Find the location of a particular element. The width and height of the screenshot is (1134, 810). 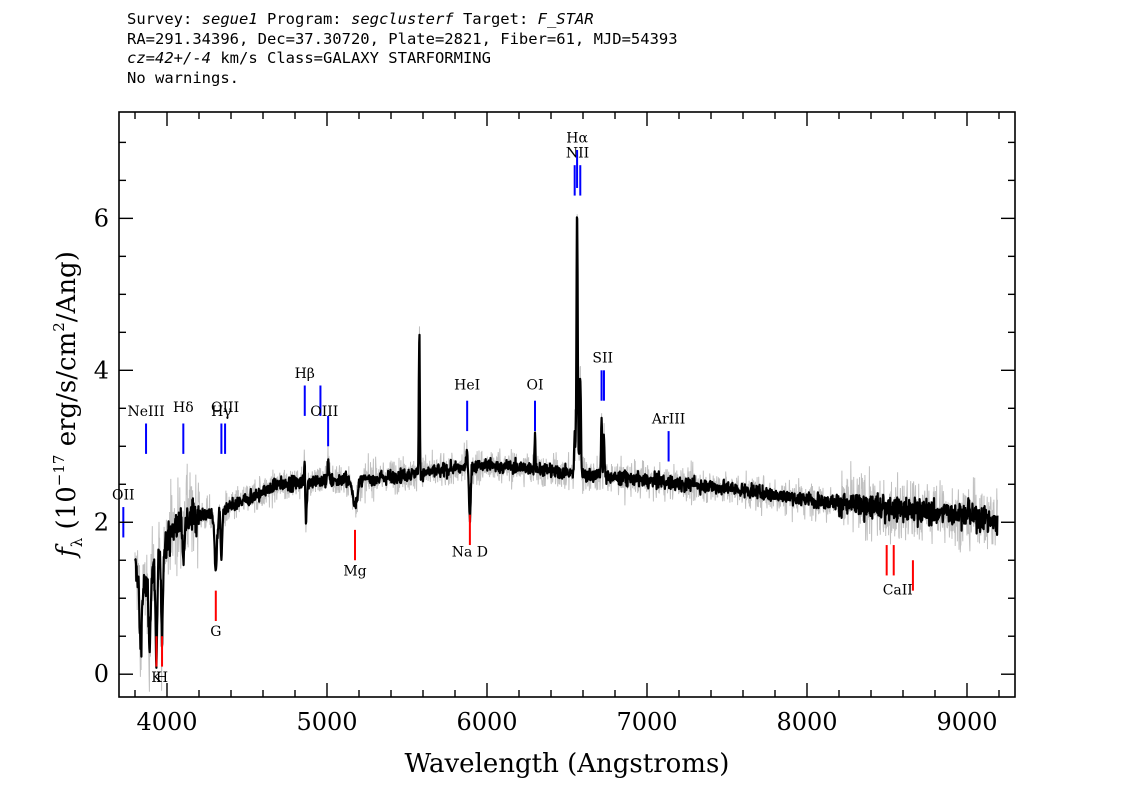

y-label-squared: 2 is located at coordinates (59, 327).